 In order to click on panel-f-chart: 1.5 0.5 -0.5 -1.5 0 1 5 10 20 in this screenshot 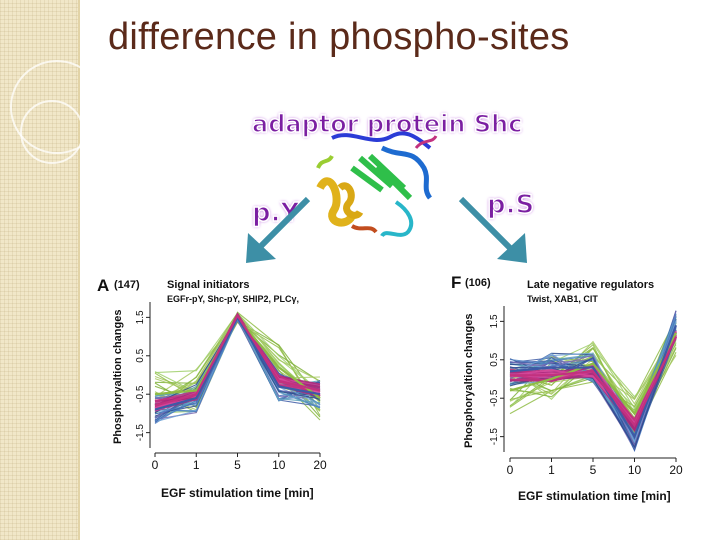, I will do `click(586, 391)`.